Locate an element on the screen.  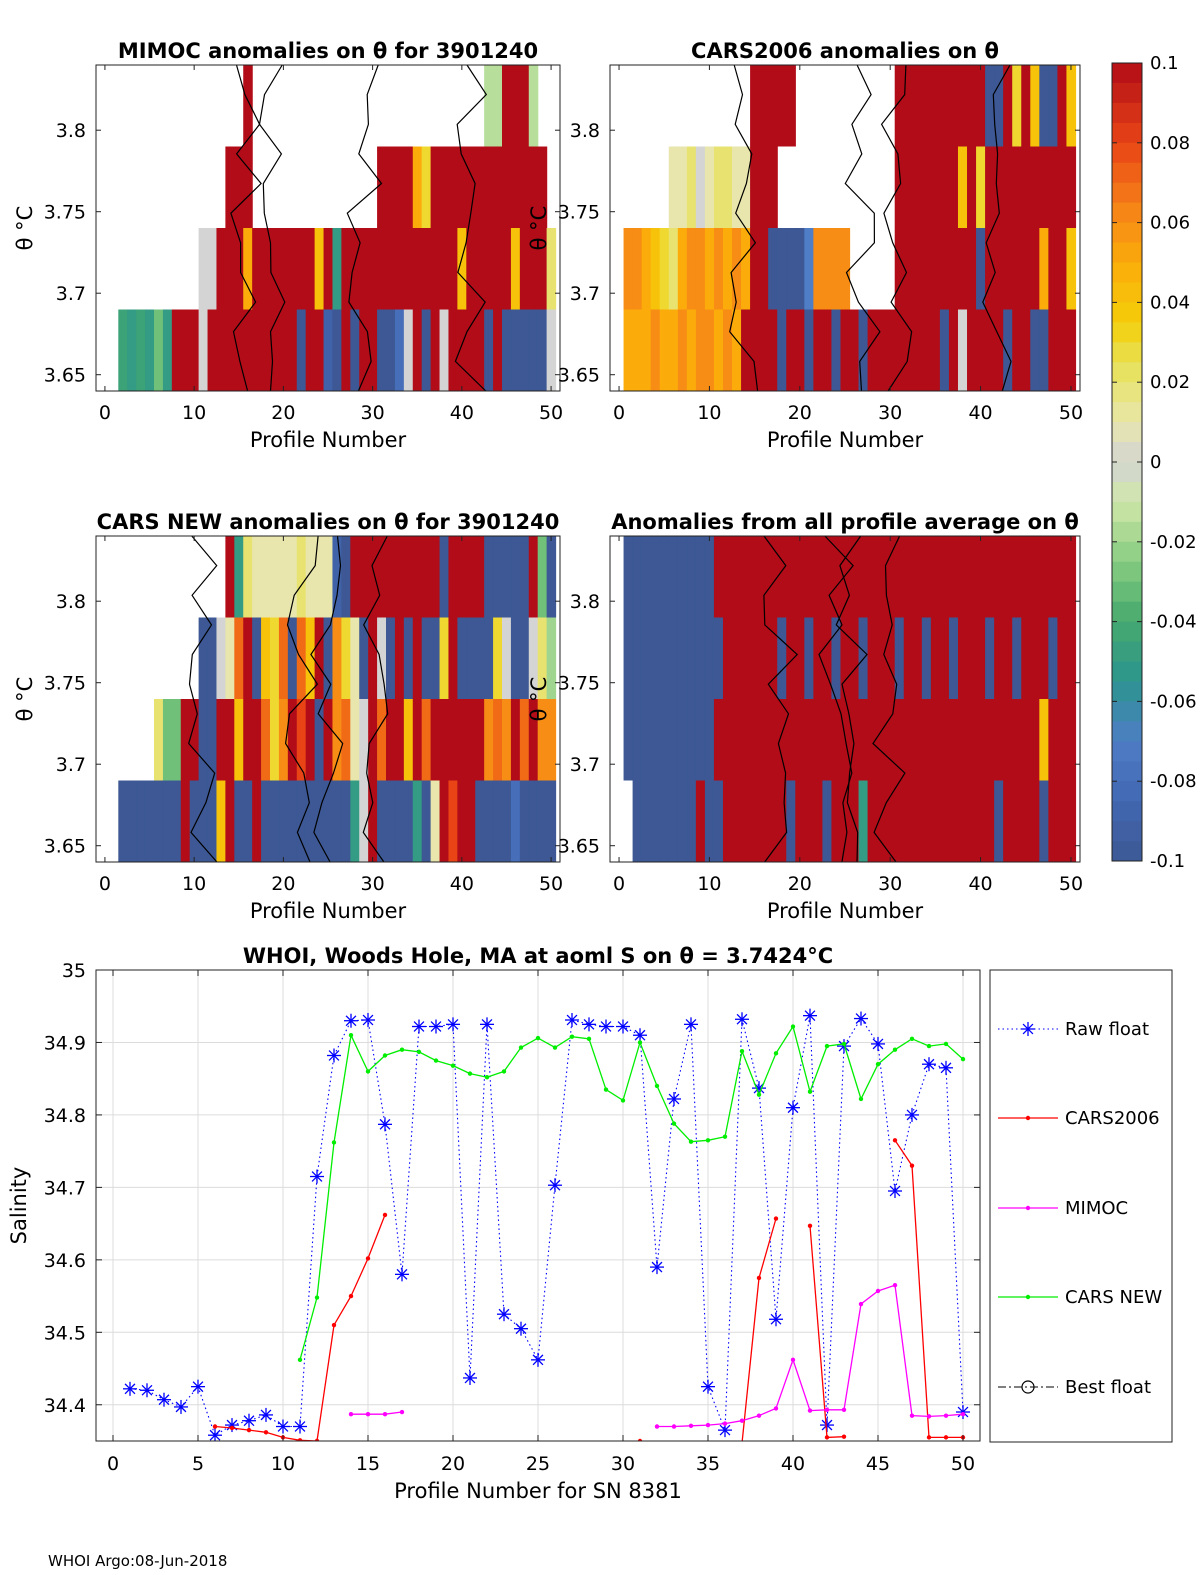
x-tick-label: 0 is located at coordinates (105, 884).